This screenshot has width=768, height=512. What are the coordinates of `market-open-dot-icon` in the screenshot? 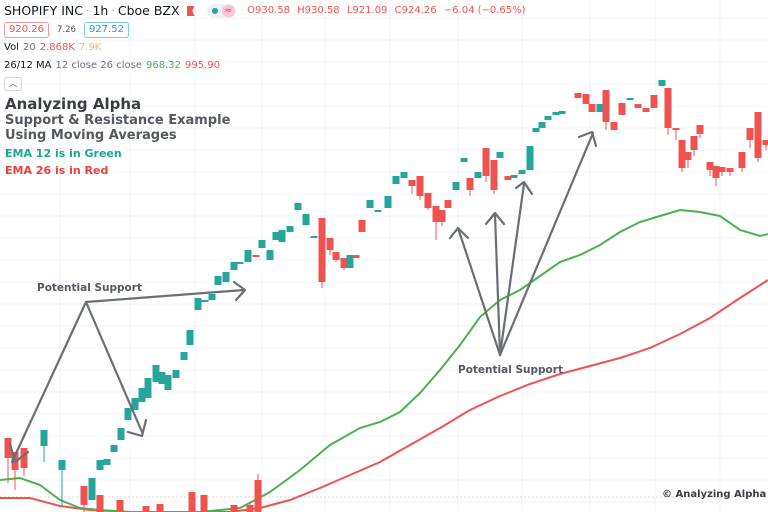 It's located at (214, 11).